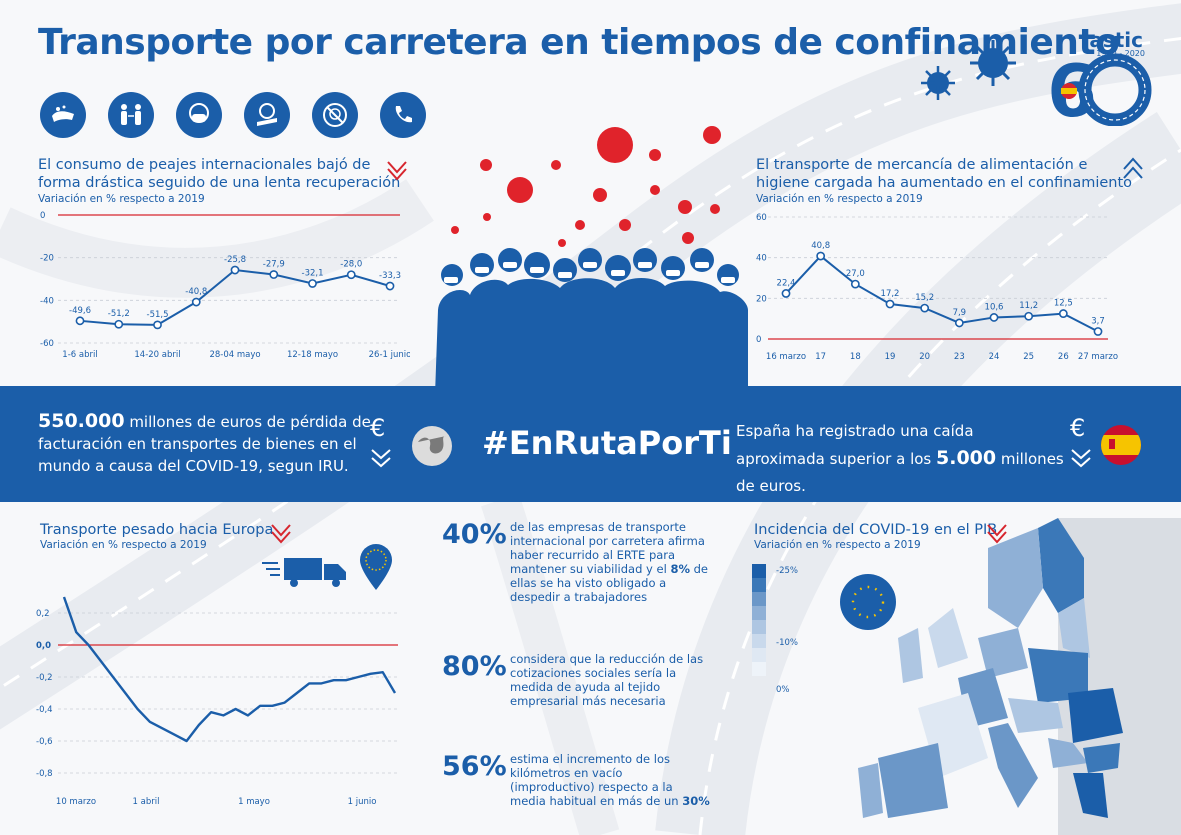  I want to click on stat-56-pct: 56%, so click(474, 766).